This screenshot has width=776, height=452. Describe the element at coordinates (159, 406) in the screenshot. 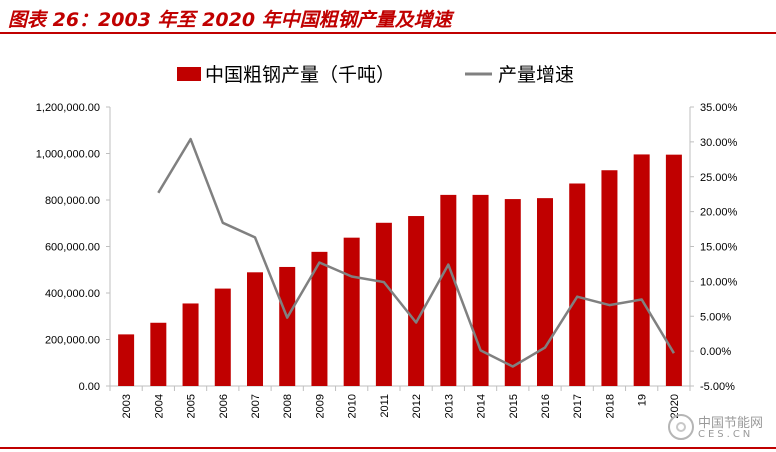

I see `x-tick-label: 2004` at that location.